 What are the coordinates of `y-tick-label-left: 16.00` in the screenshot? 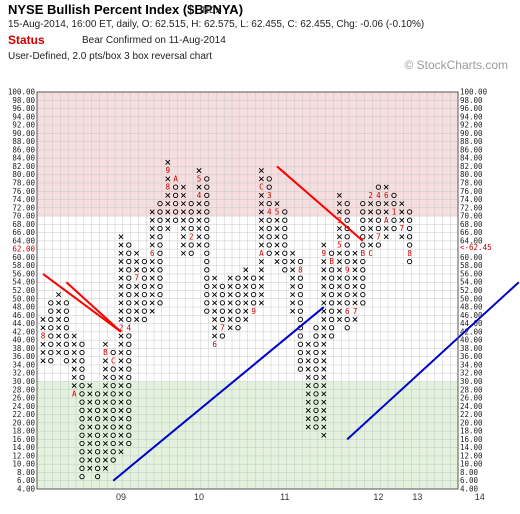 It's located at (23, 439).